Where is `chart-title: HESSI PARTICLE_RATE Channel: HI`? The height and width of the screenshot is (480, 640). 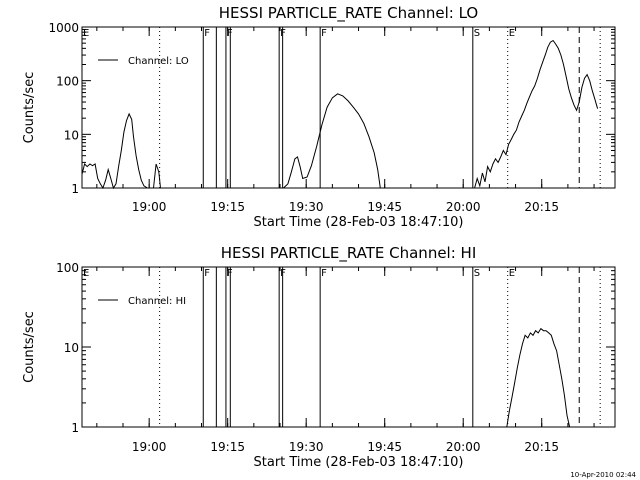
chart-title: HESSI PARTICLE_RATE Channel: HI is located at coordinates (349, 253).